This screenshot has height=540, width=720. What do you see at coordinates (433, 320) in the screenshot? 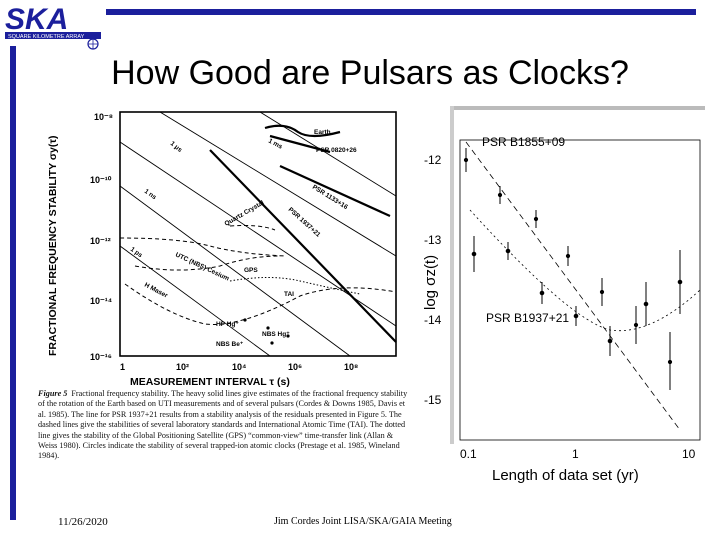
I see `ytick: -14` at bounding box center [433, 320].